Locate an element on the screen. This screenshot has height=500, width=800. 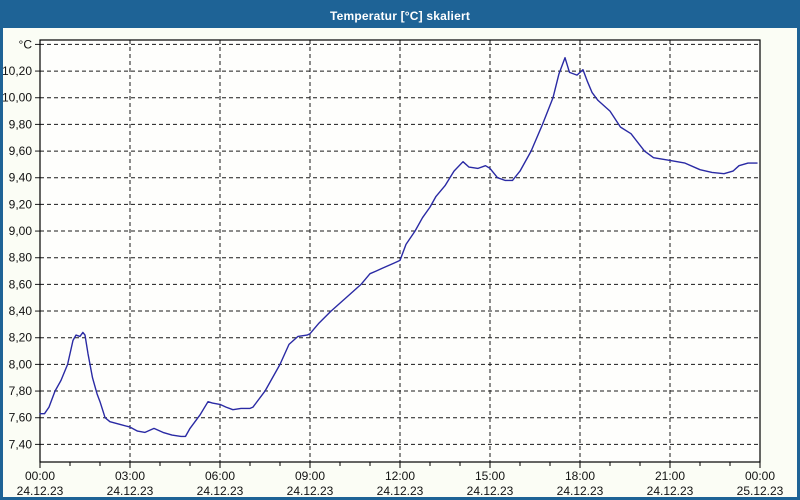
y-tick-label: 10,20 is located at coordinates (17, 71).